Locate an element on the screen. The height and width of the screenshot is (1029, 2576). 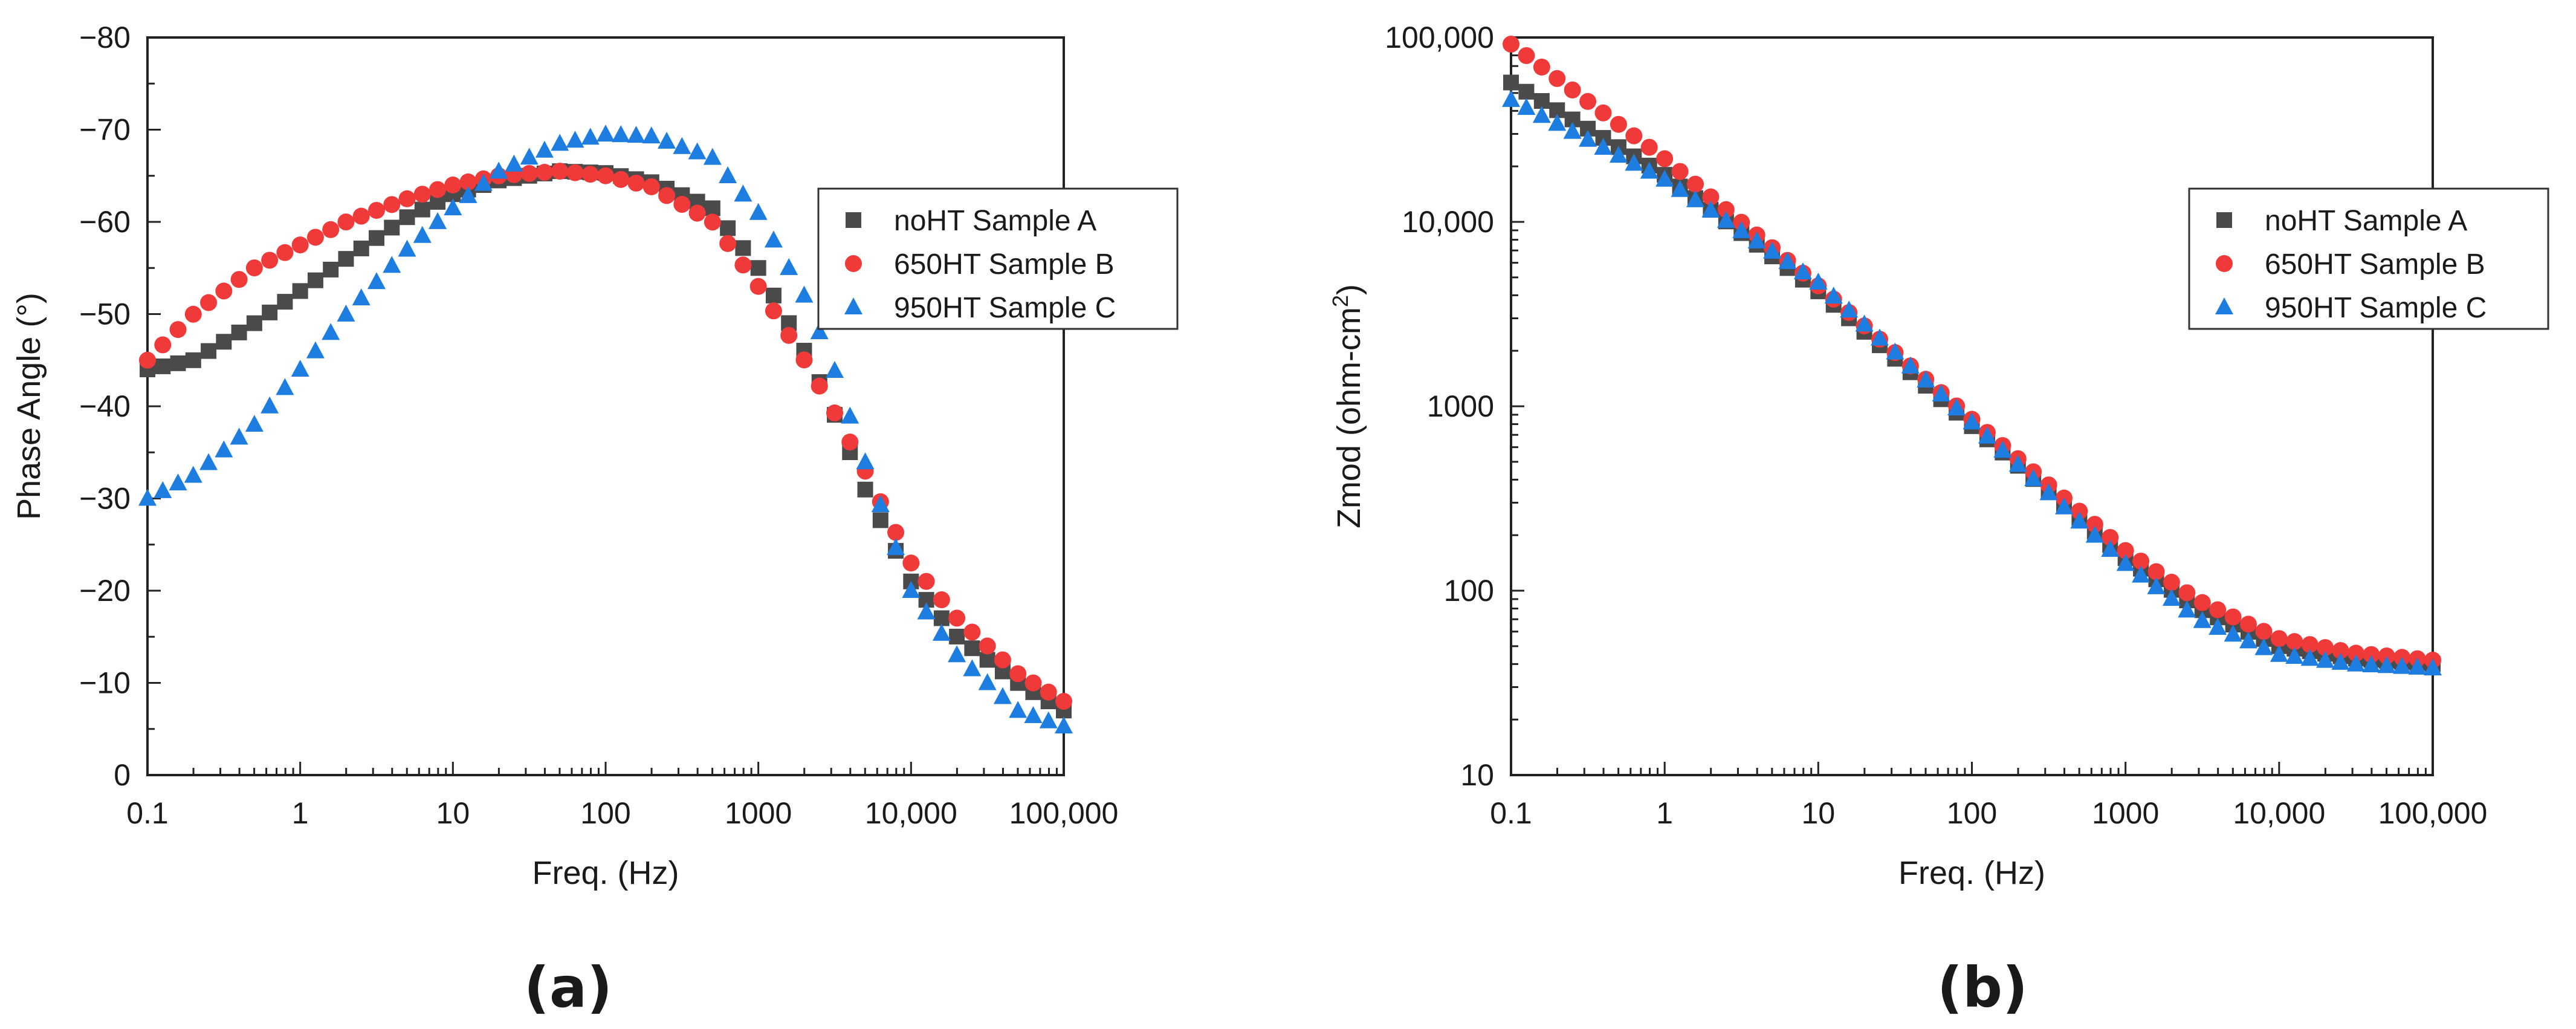
legend-label: 950HT Sample C is located at coordinates (2376, 308).